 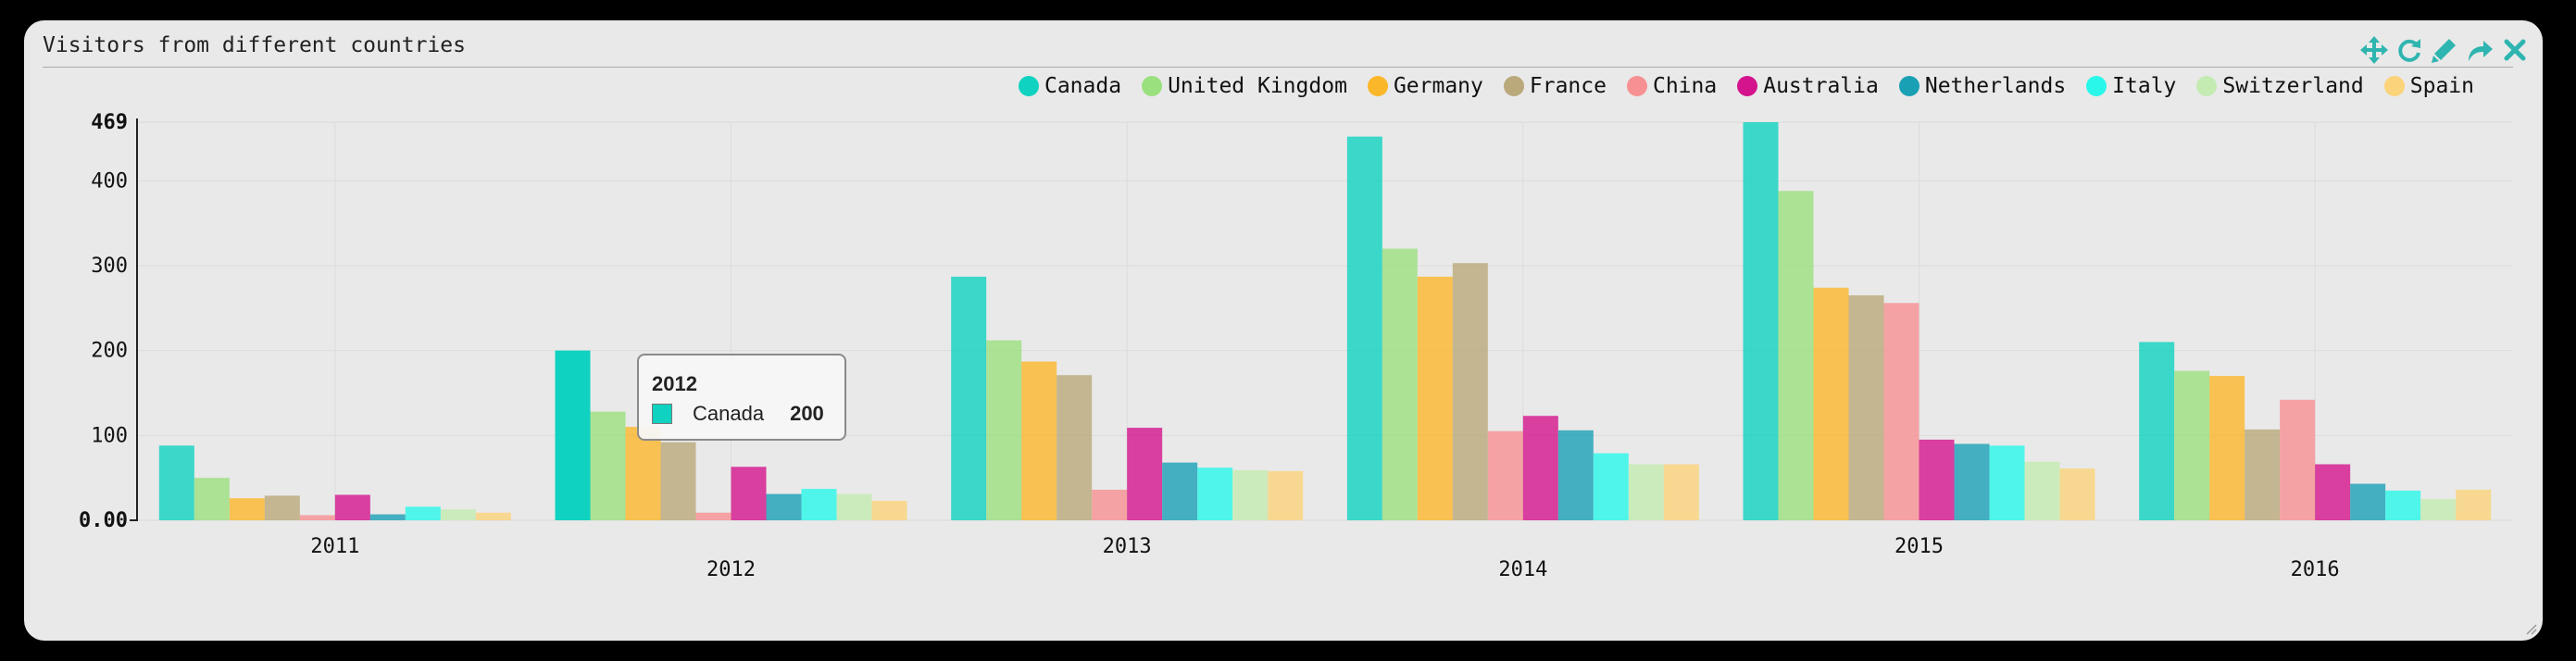 I want to click on bar-united-kingdom-2012, so click(x=608, y=465).